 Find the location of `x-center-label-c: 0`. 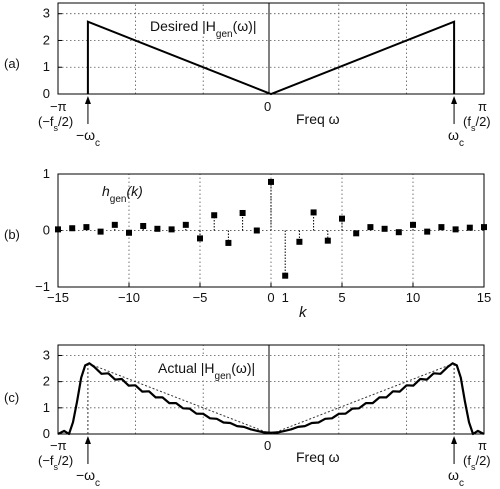

x-center-label-c: 0 is located at coordinates (267, 445).